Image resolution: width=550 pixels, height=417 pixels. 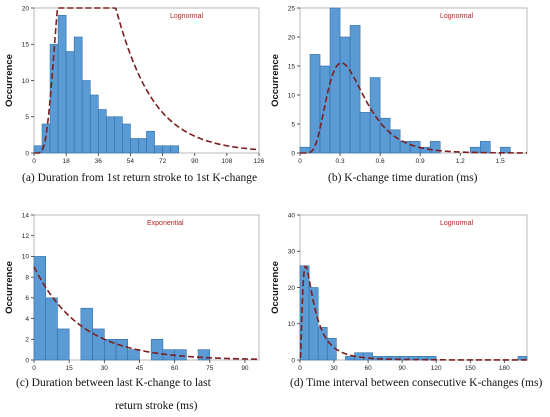 What do you see at coordinates (500, 161) in the screenshot?
I see `x-tick-label: 1.5` at bounding box center [500, 161].